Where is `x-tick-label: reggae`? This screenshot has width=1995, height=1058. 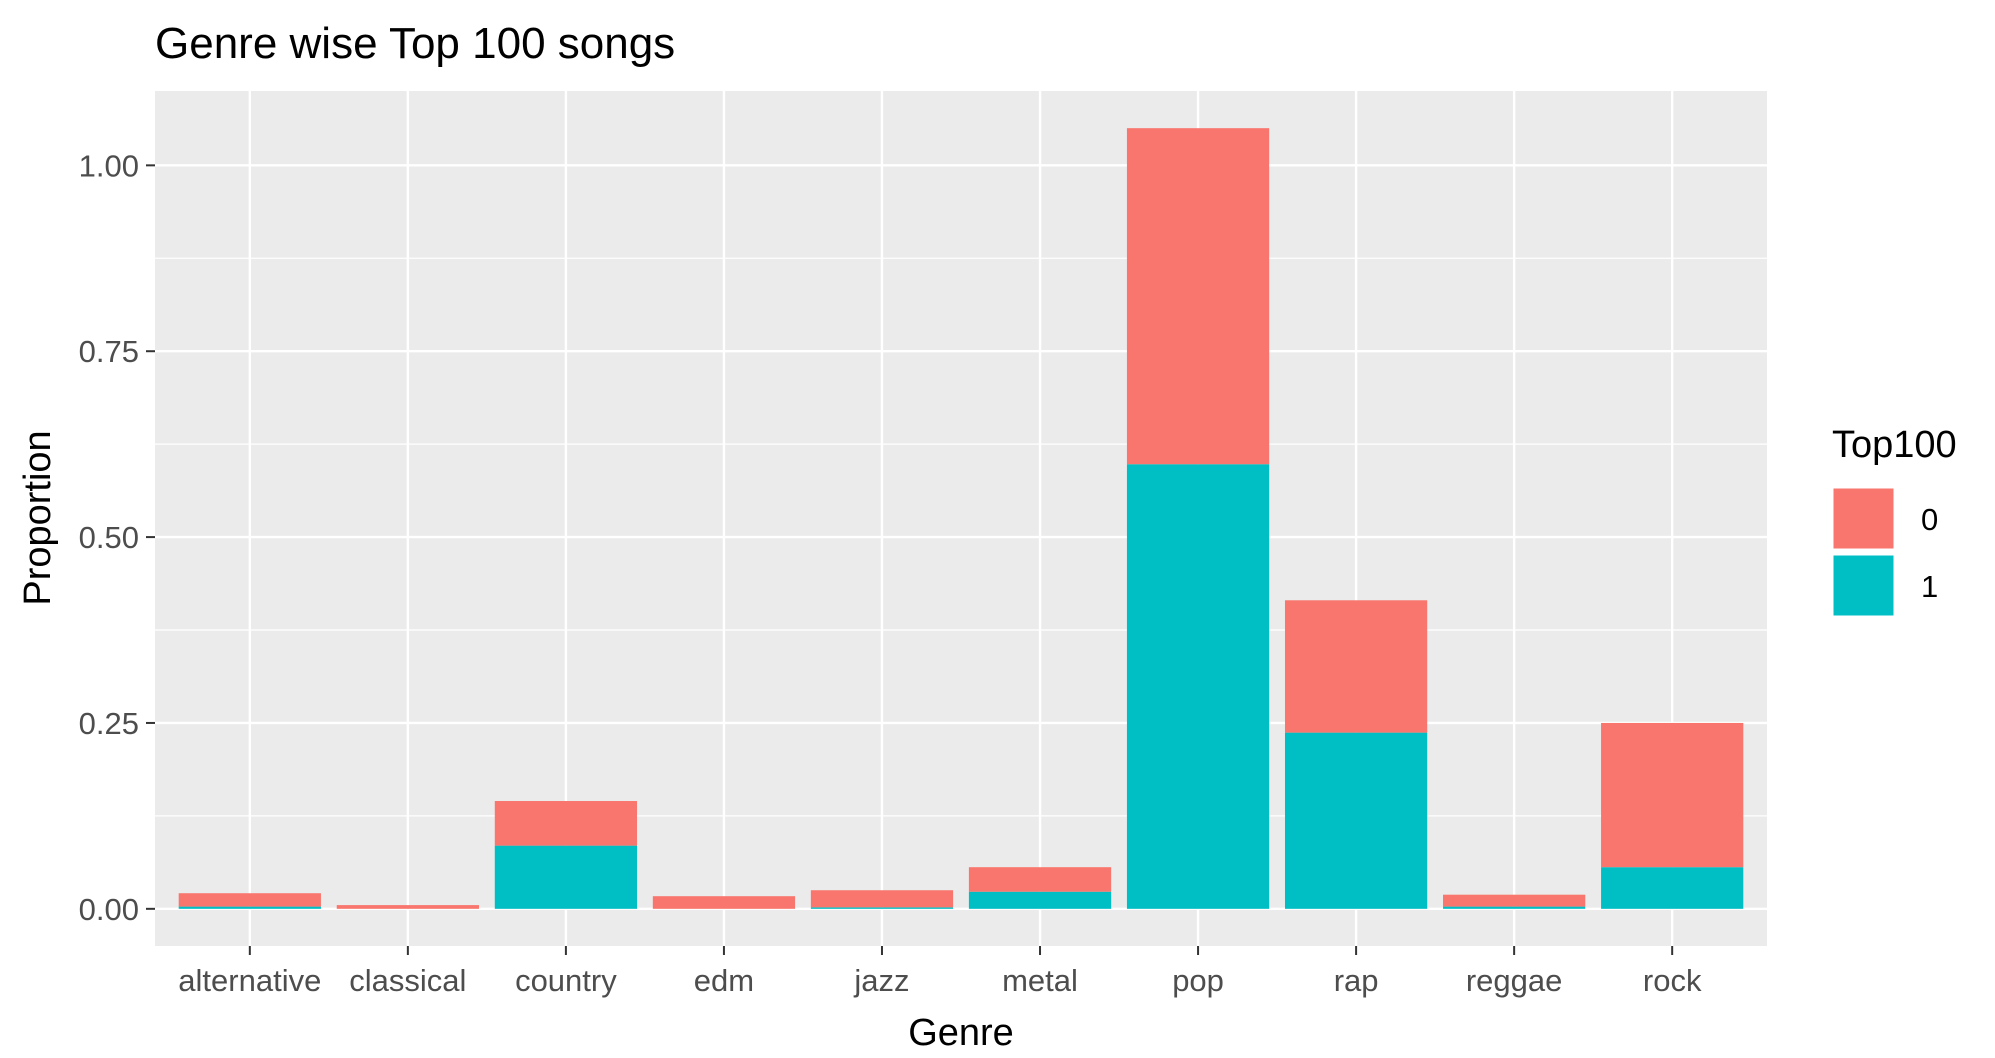 x-tick-label: reggae is located at coordinates (1514, 980).